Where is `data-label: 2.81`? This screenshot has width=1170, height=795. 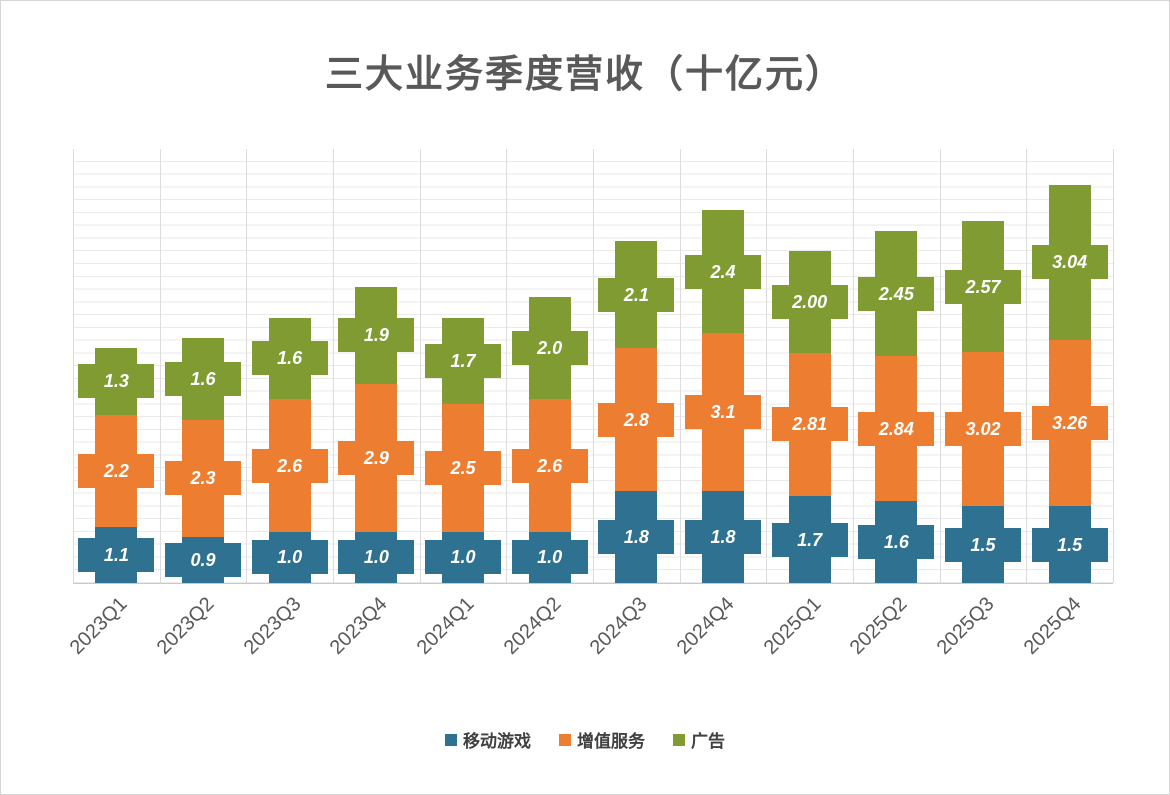 data-label: 2.81 is located at coordinates (809, 424).